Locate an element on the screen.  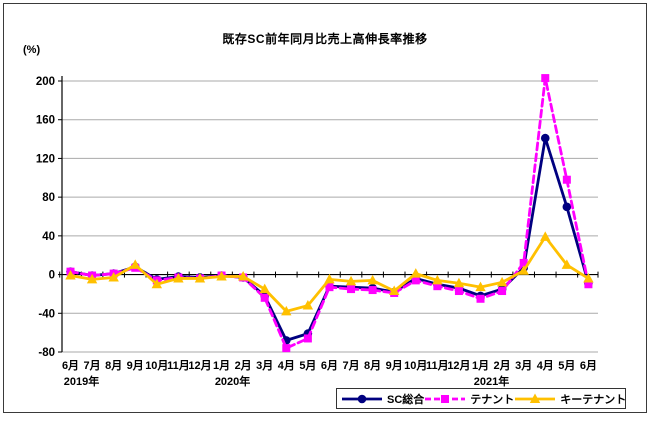
legend: SC総合 テナント キーテナント is located at coordinates (481, 398).